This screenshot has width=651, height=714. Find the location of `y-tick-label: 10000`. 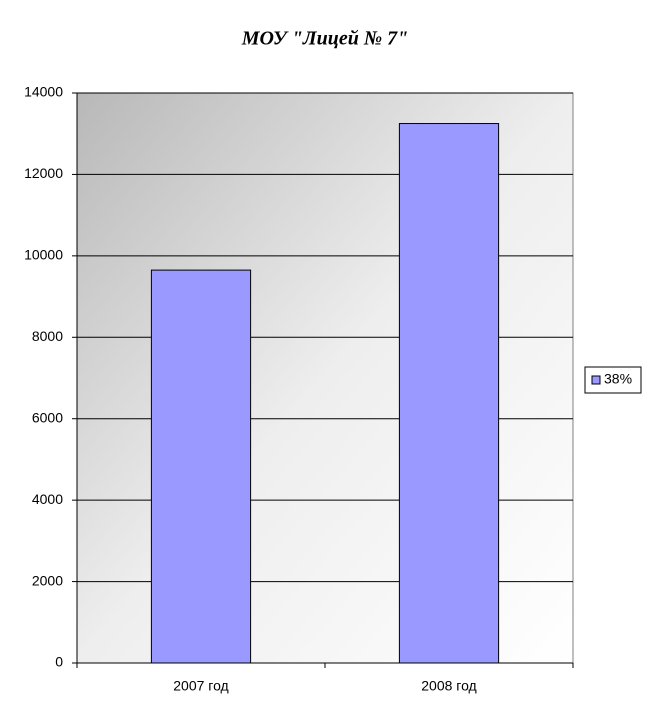

y-tick-label: 10000 is located at coordinates (43, 255).